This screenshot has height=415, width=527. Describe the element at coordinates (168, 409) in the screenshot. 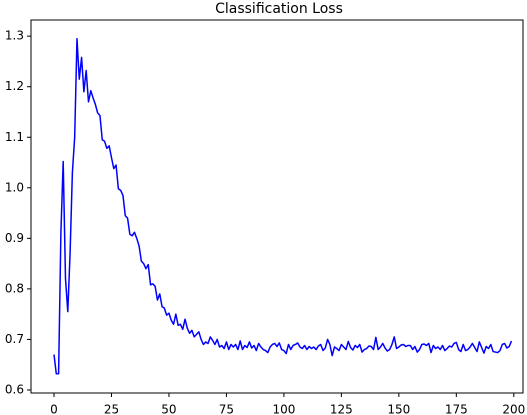

I see `x-tick-label: 50` at that location.